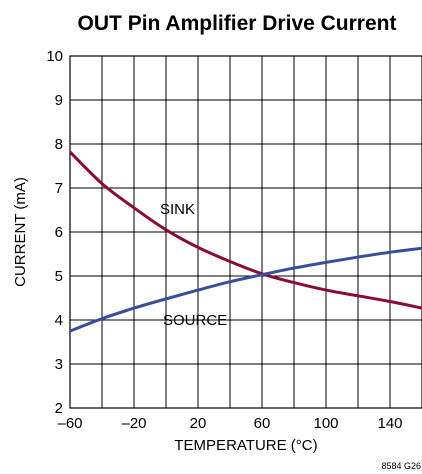  What do you see at coordinates (245, 445) in the screenshot?
I see `x-axis-label: TEMPERATURE (°C)` at bounding box center [245, 445].